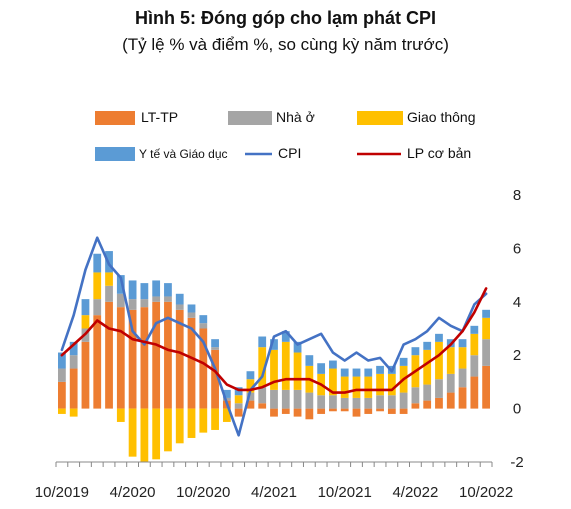 The width and height of the screenshot is (571, 509). Describe the element at coordinates (516, 462) in the screenshot. I see `y-tick-label-5: -2` at that location.